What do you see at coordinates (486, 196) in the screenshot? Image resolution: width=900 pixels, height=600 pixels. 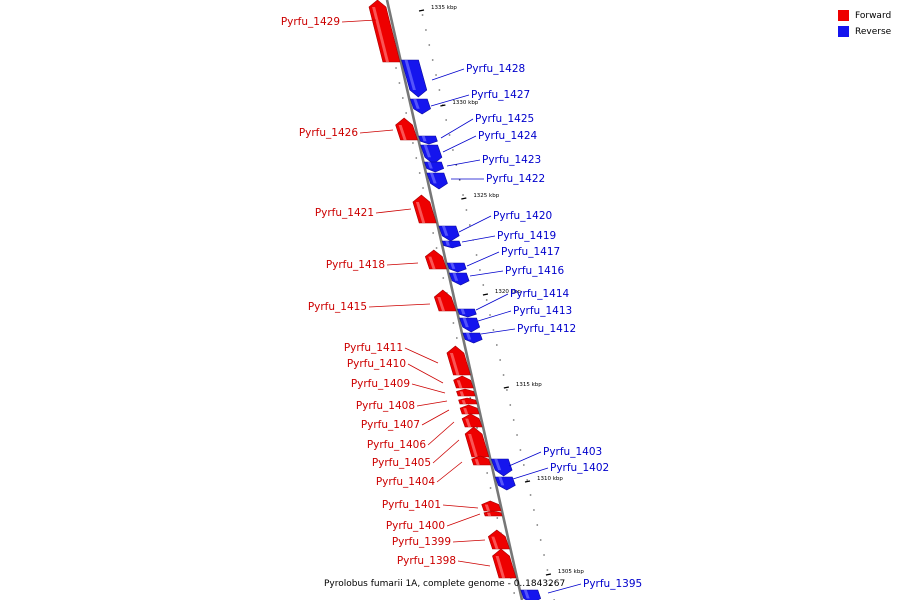 I see `axis-tick-label: 1325 kbp` at bounding box center [486, 196].